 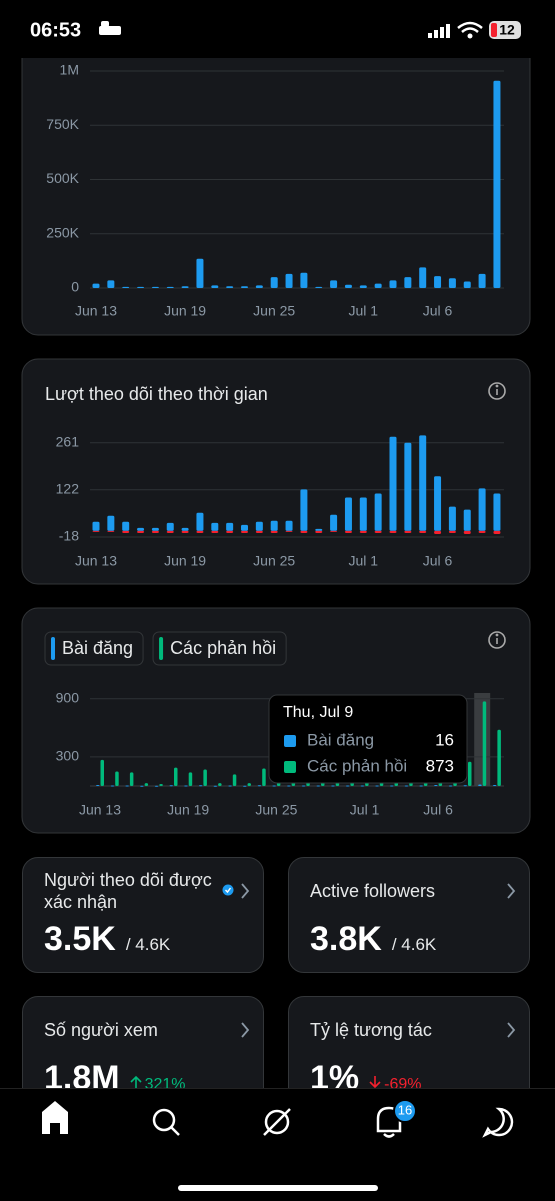 I want to click on home-tab, so click(x=55, y=1117).